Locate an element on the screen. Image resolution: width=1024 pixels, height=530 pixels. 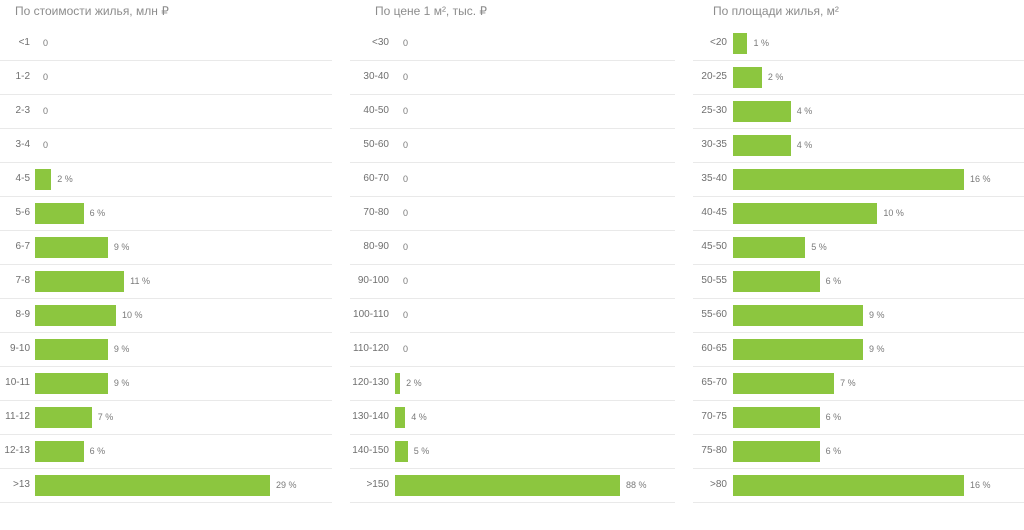
category-label: <30 is located at coordinates (380, 42).